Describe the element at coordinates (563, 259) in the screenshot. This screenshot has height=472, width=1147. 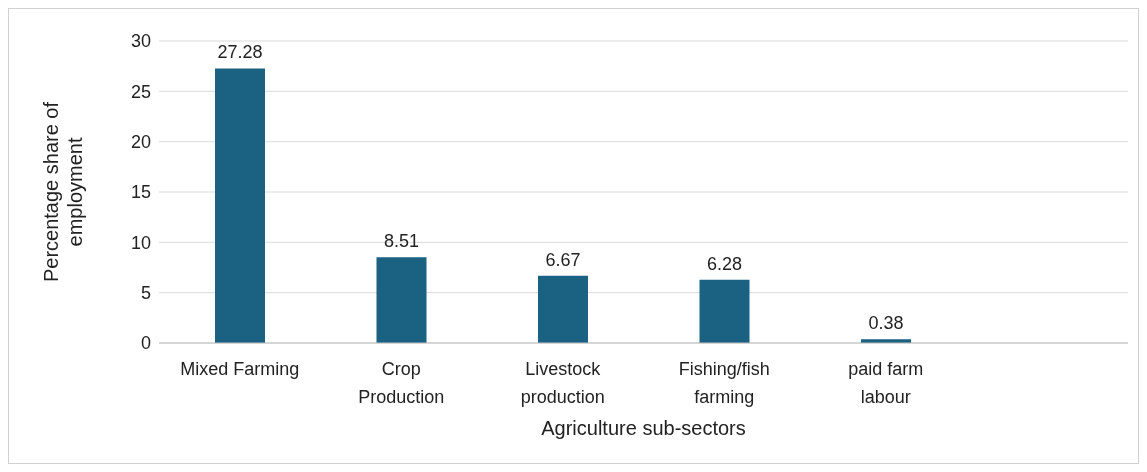
I see `data-label: 6.67` at that location.